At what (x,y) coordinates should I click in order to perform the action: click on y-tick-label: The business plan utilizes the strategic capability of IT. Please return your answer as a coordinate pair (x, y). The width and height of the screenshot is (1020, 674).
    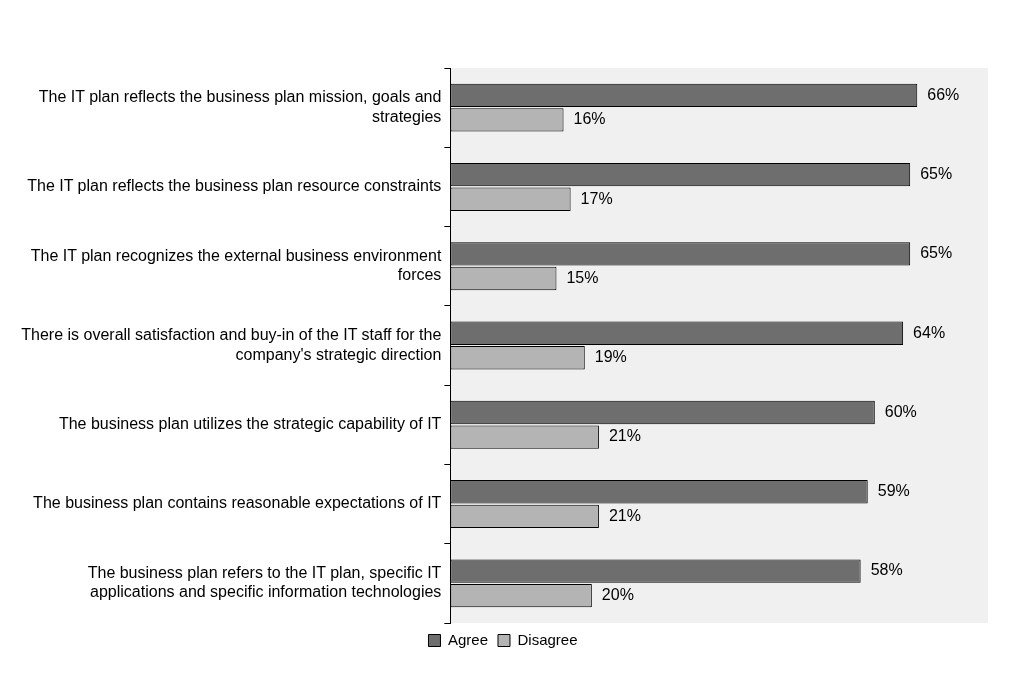
    Looking at the image, I should click on (250, 424).